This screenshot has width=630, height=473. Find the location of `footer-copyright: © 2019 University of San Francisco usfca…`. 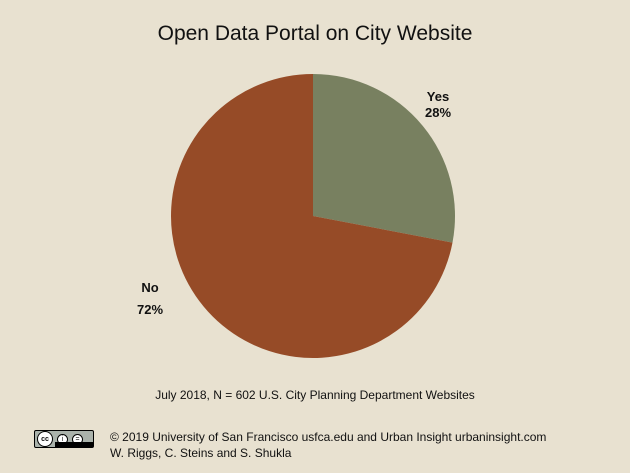

footer-copyright: © 2019 University of San Francisco usfca… is located at coordinates (328, 437).